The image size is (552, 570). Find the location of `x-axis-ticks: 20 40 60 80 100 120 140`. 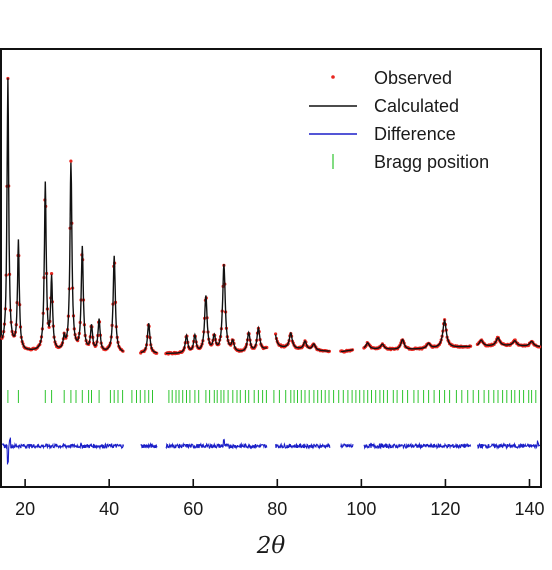

x-axis-ticks: 20 40 60 80 100 120 140 is located at coordinates (280, 499).